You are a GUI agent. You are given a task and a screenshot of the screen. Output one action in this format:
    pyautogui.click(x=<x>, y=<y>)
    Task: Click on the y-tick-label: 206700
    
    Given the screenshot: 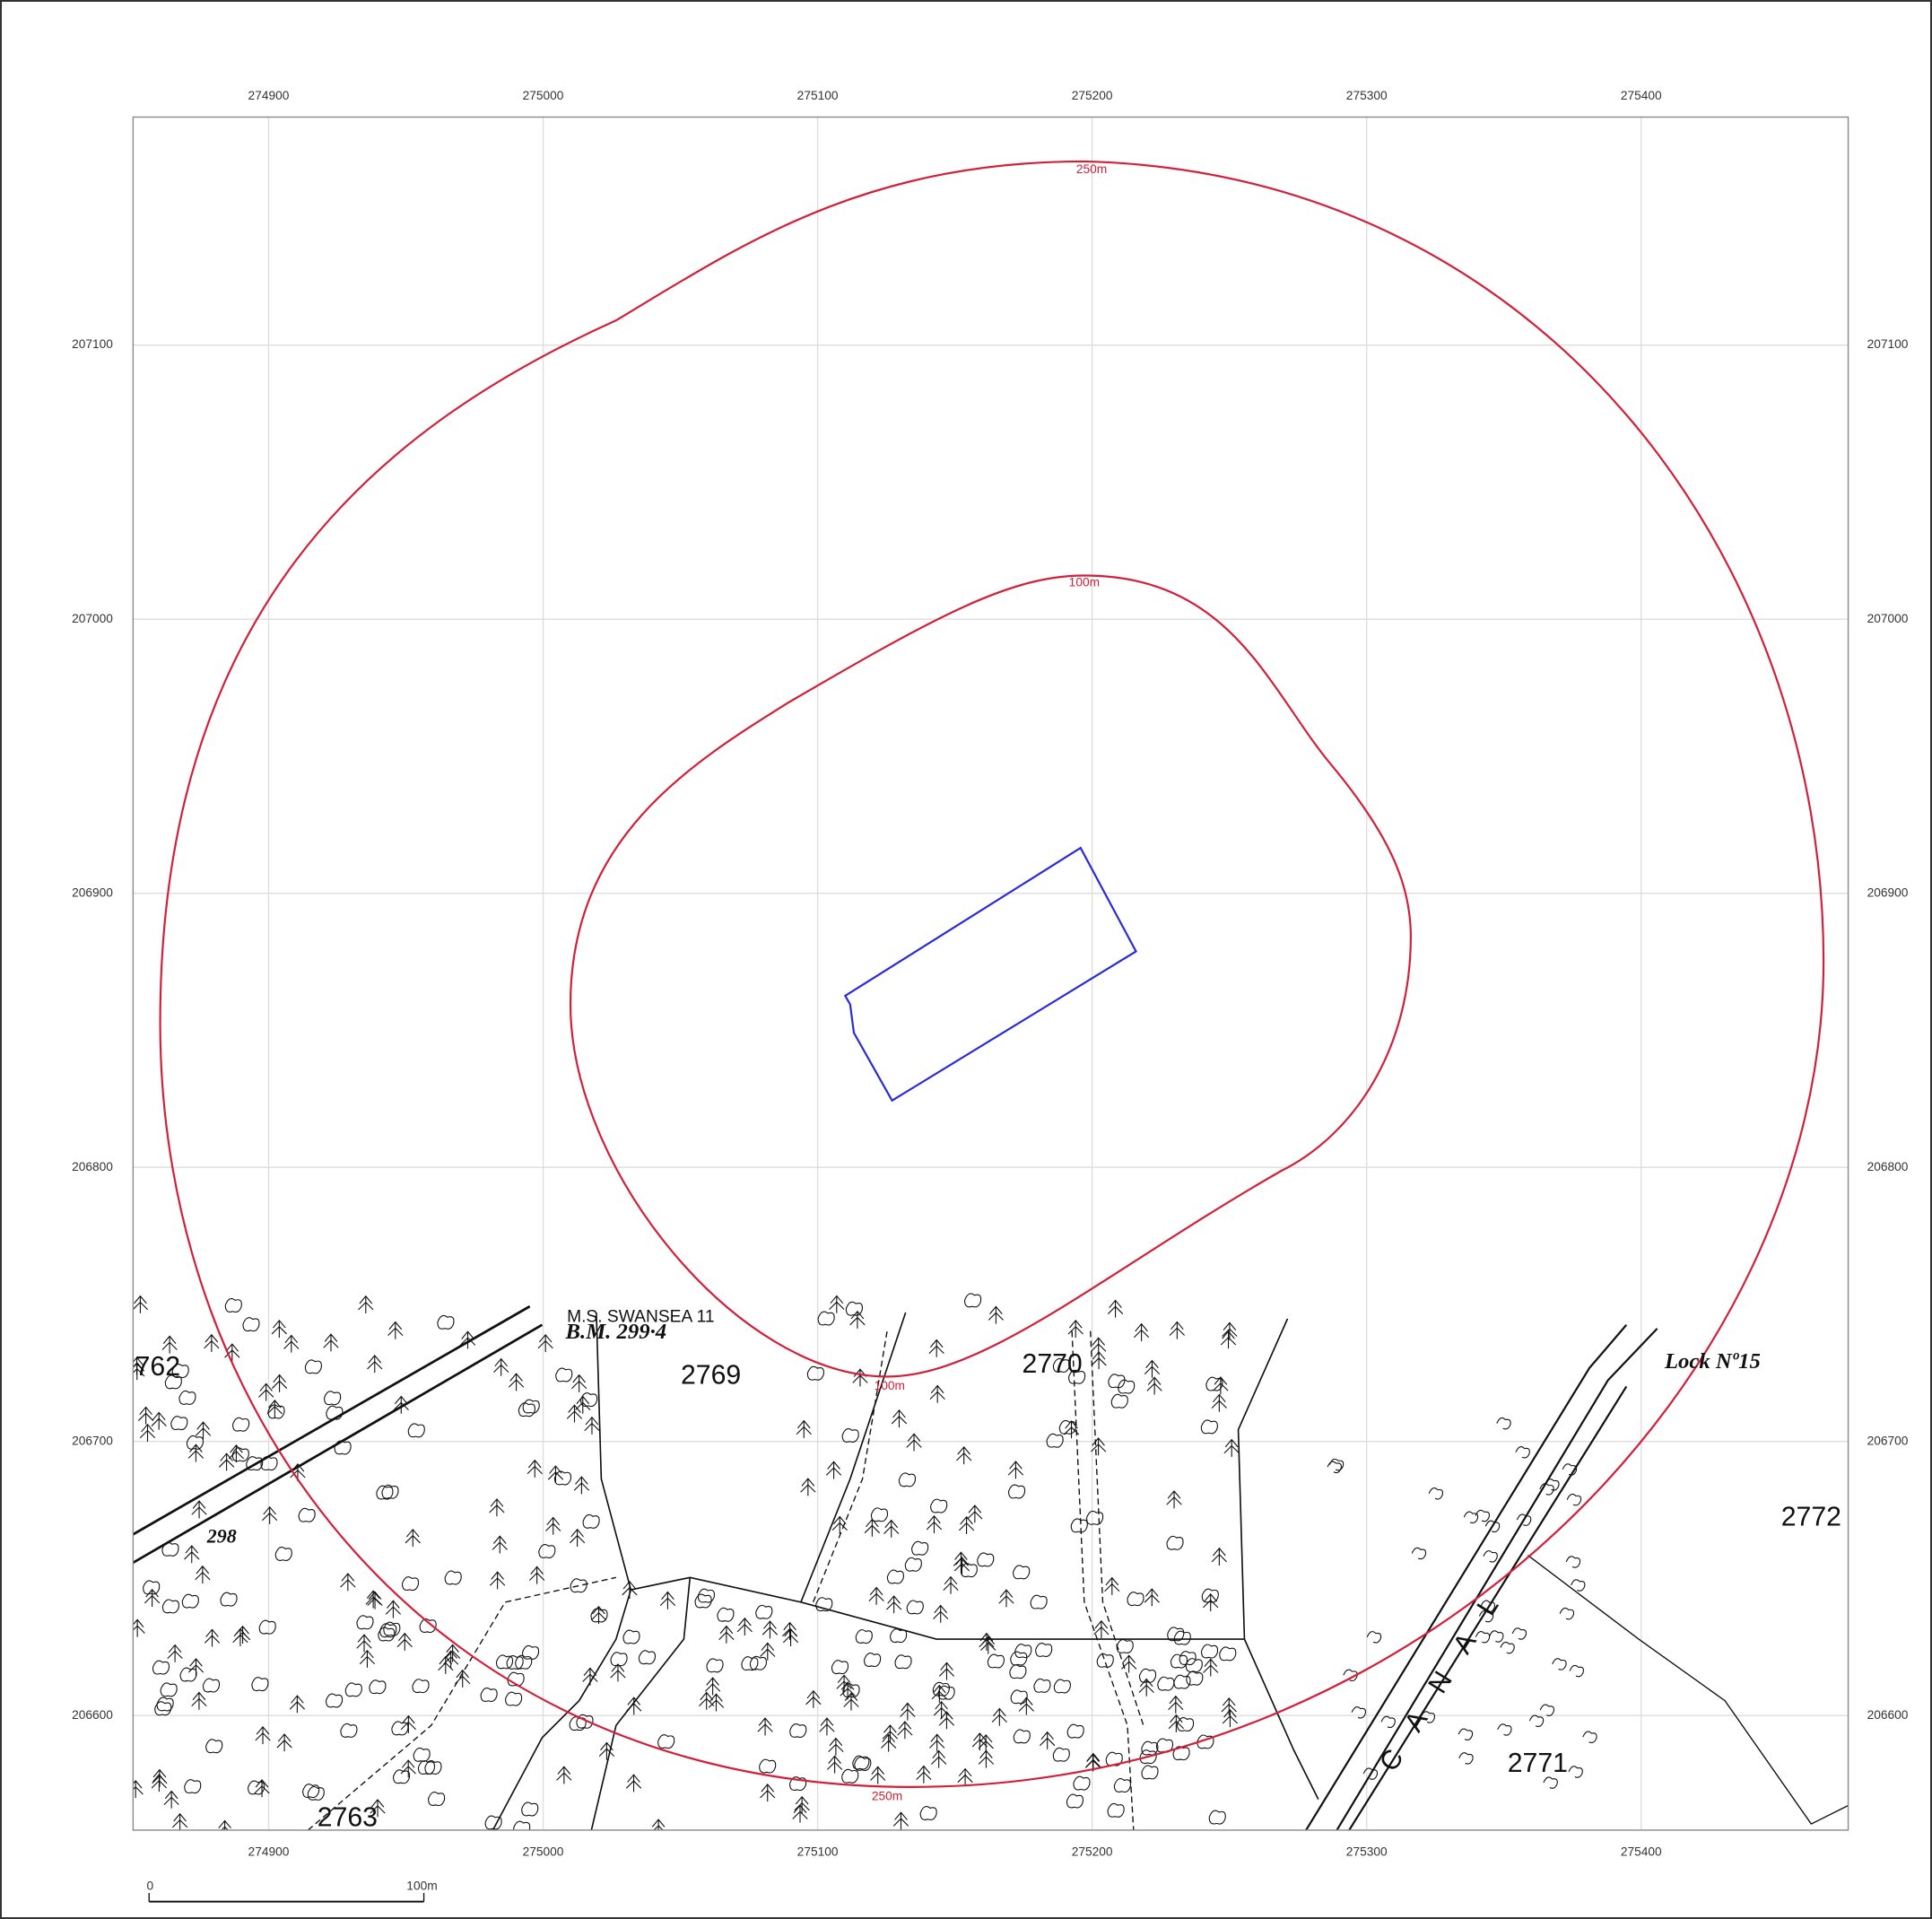 What is the action you would take?
    pyautogui.click(x=92, y=1440)
    